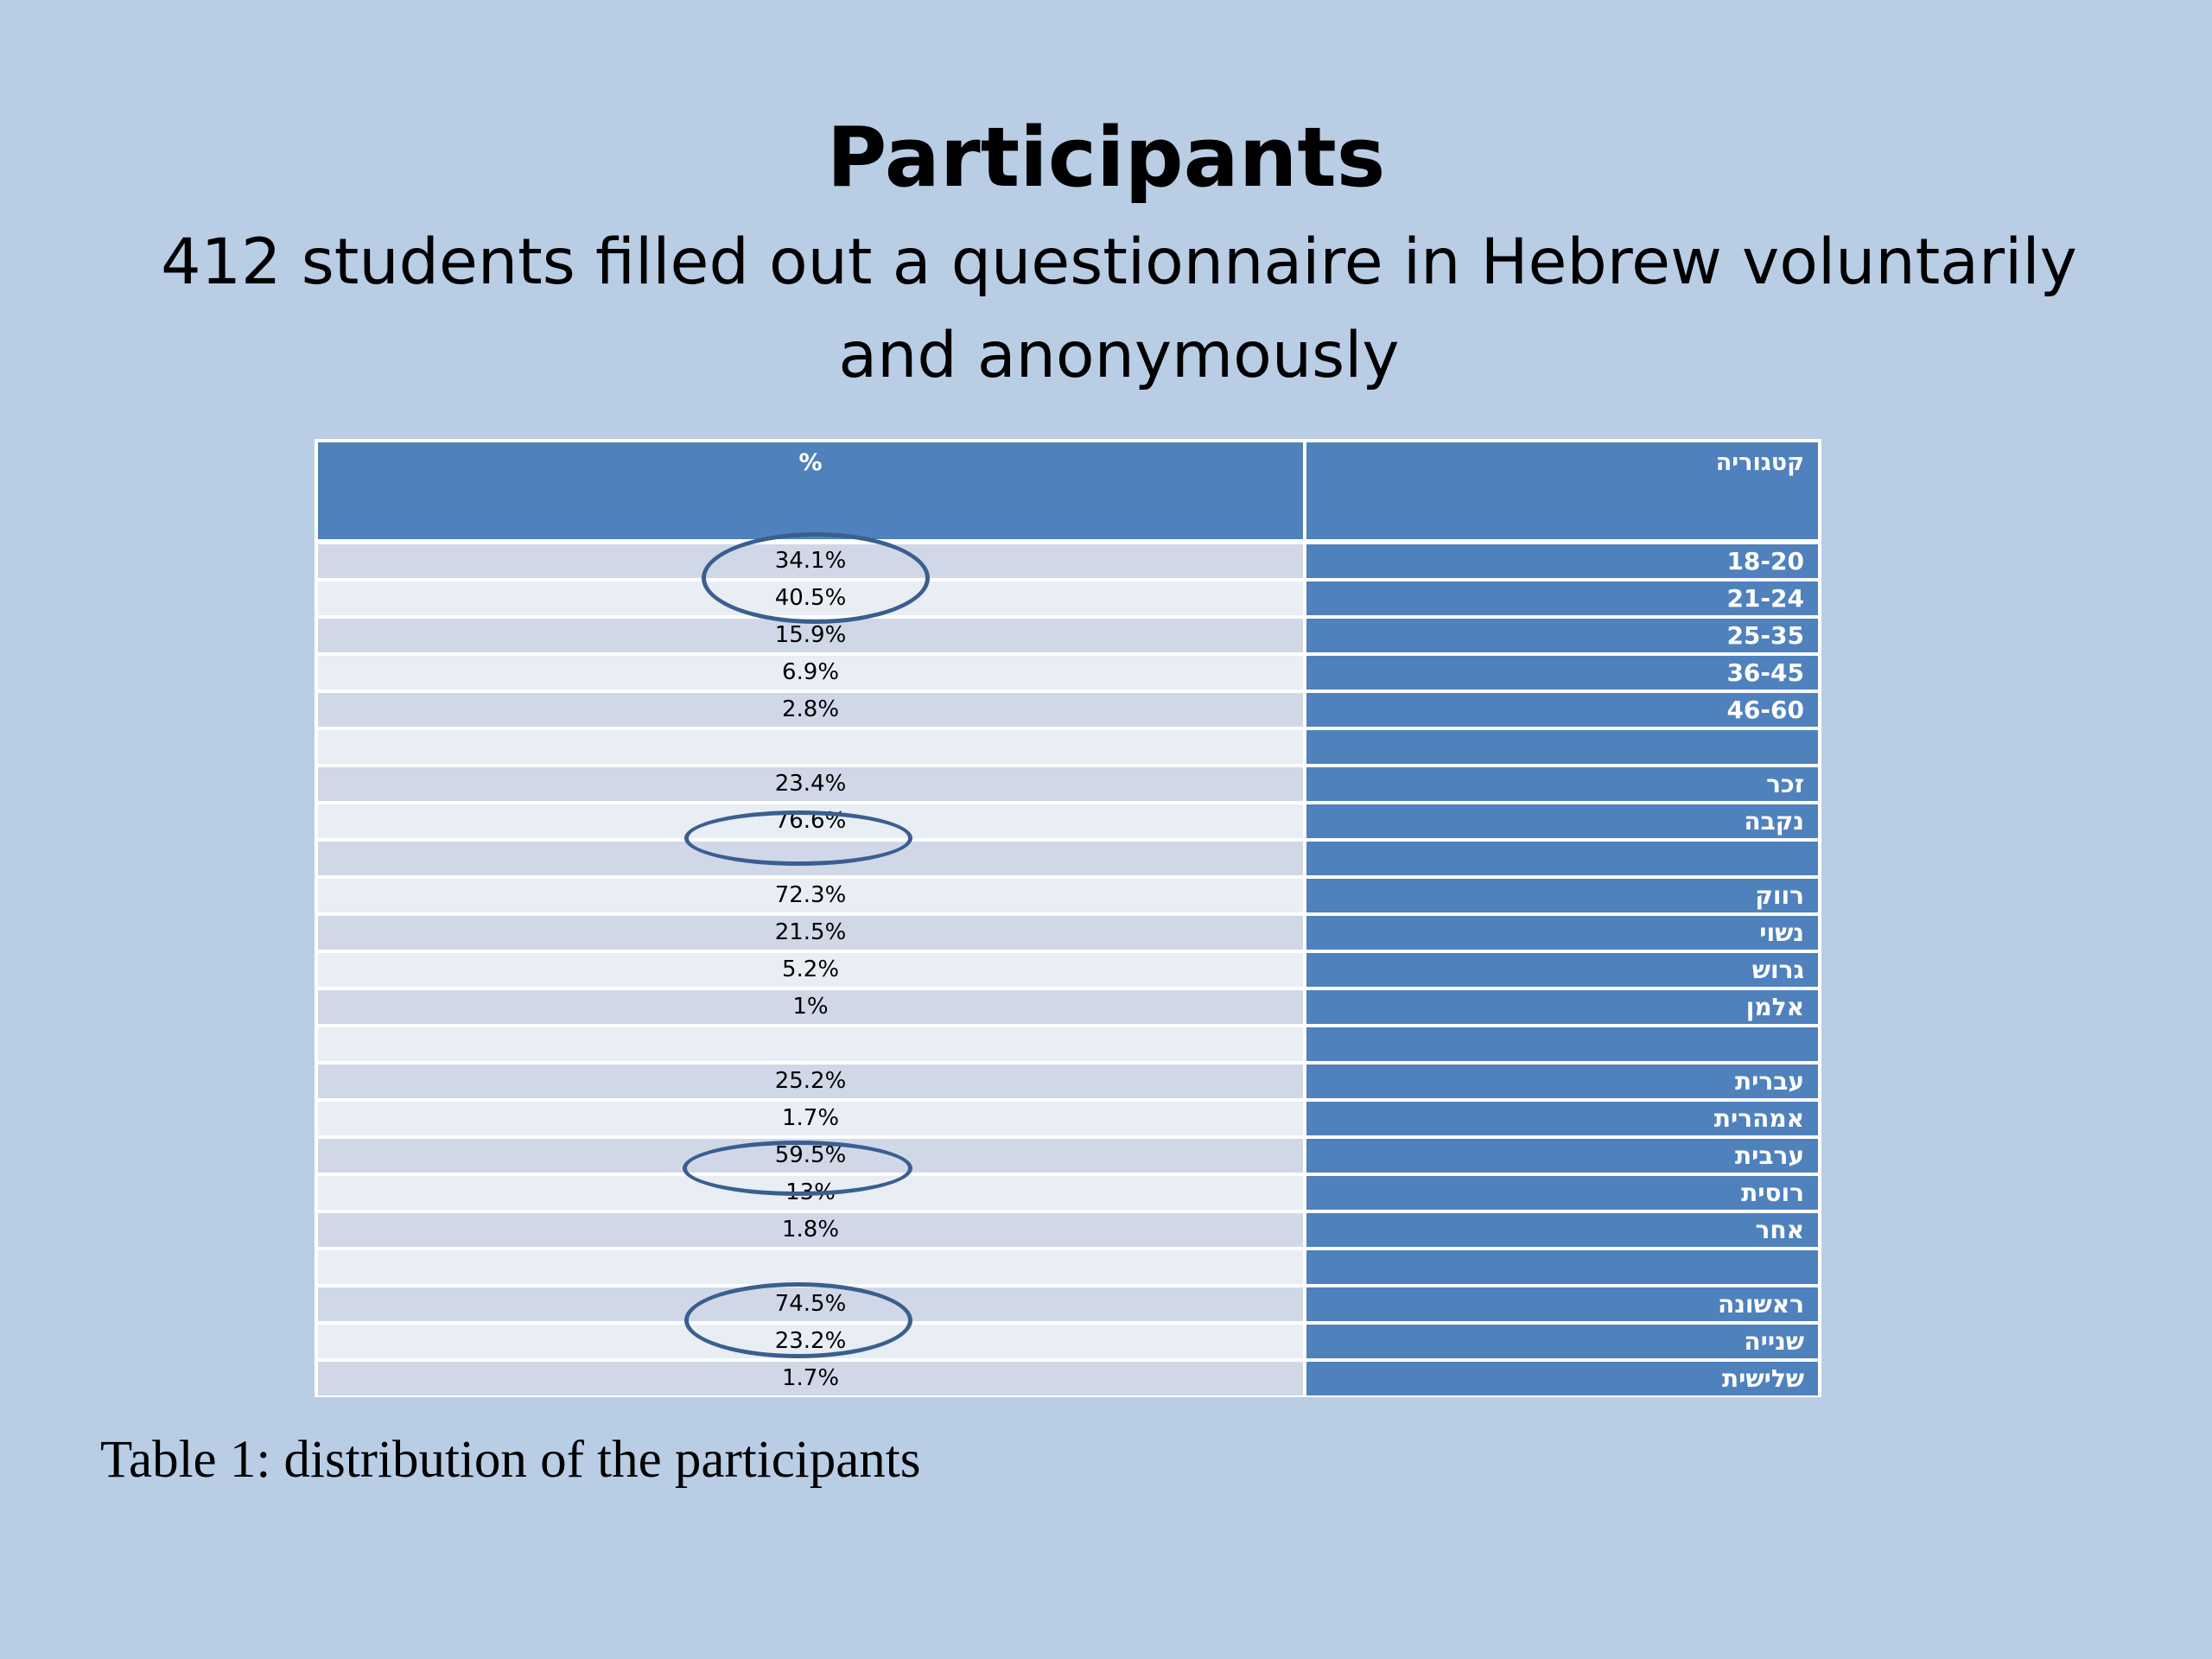 The image size is (2212, 1659). What do you see at coordinates (810, 784) in the screenshot?
I see `percent-cell: 23.4%` at bounding box center [810, 784].